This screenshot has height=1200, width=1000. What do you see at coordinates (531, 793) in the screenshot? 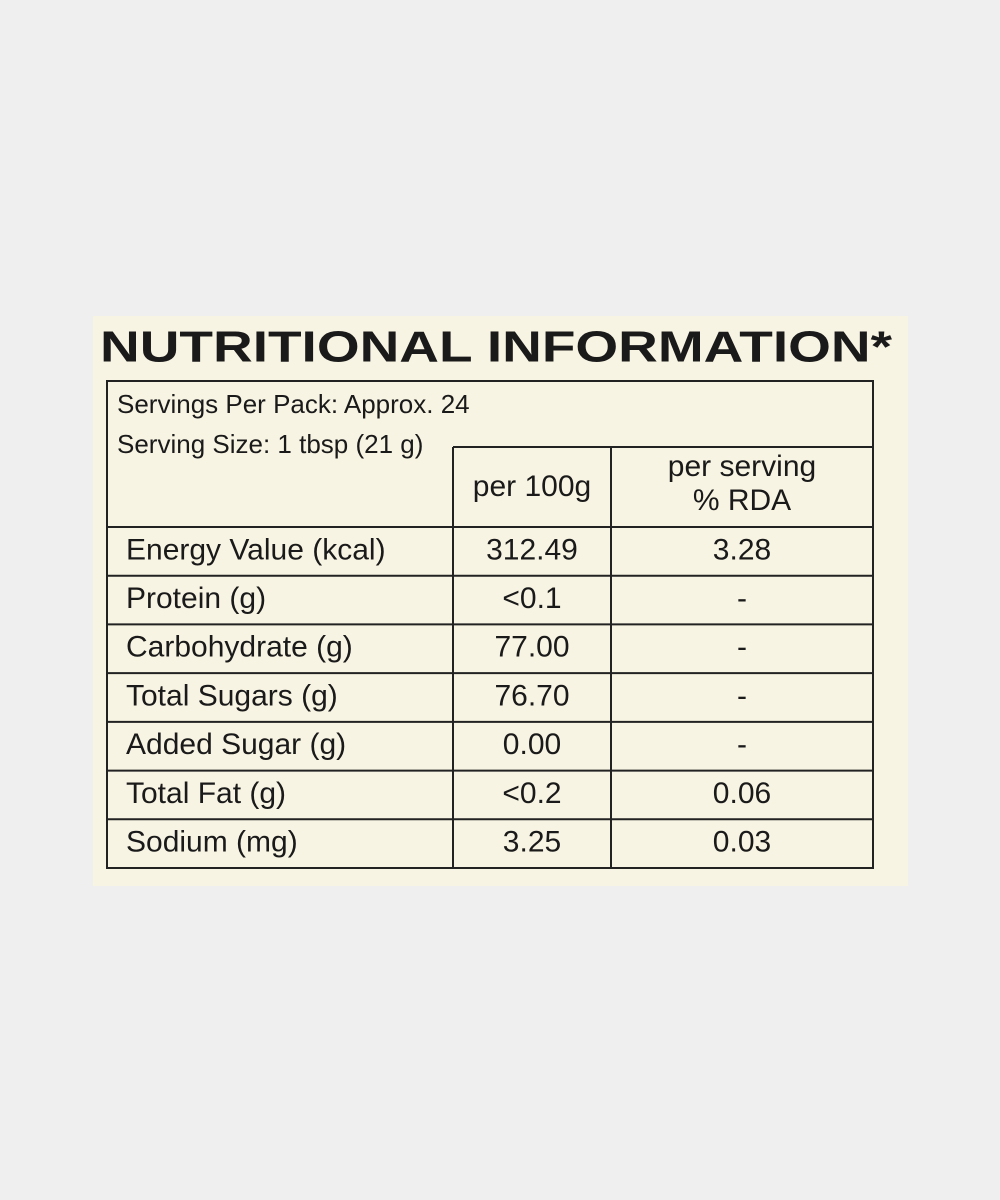
I see `per-100g-value: <0.2` at bounding box center [531, 793].